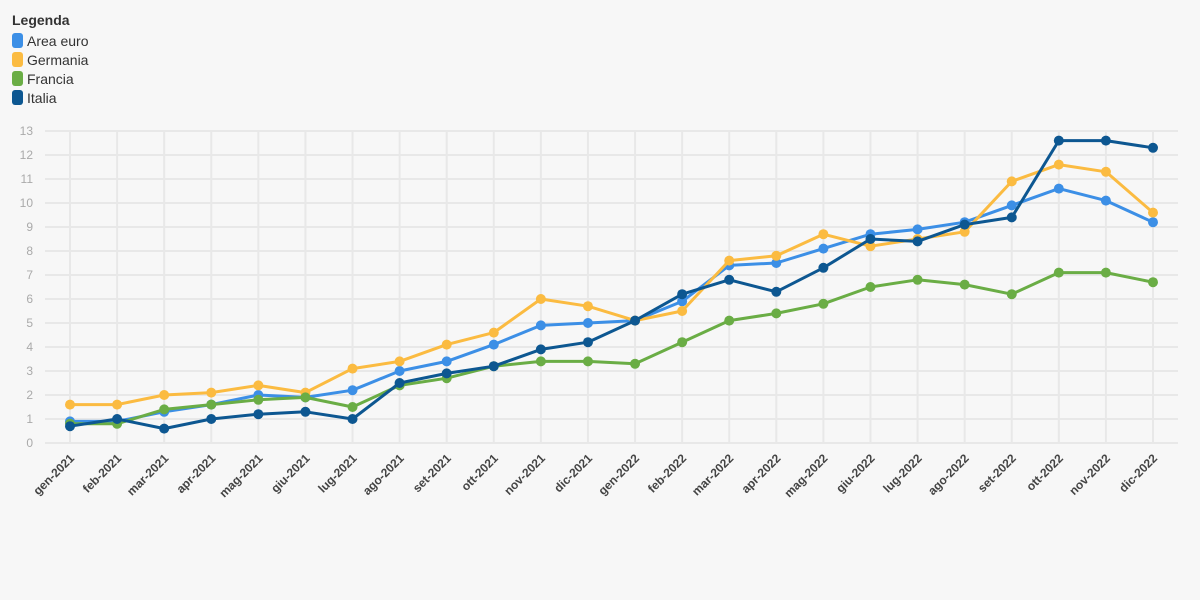  What do you see at coordinates (712, 474) in the screenshot?
I see `x-tick-label: mar-2022` at bounding box center [712, 474].